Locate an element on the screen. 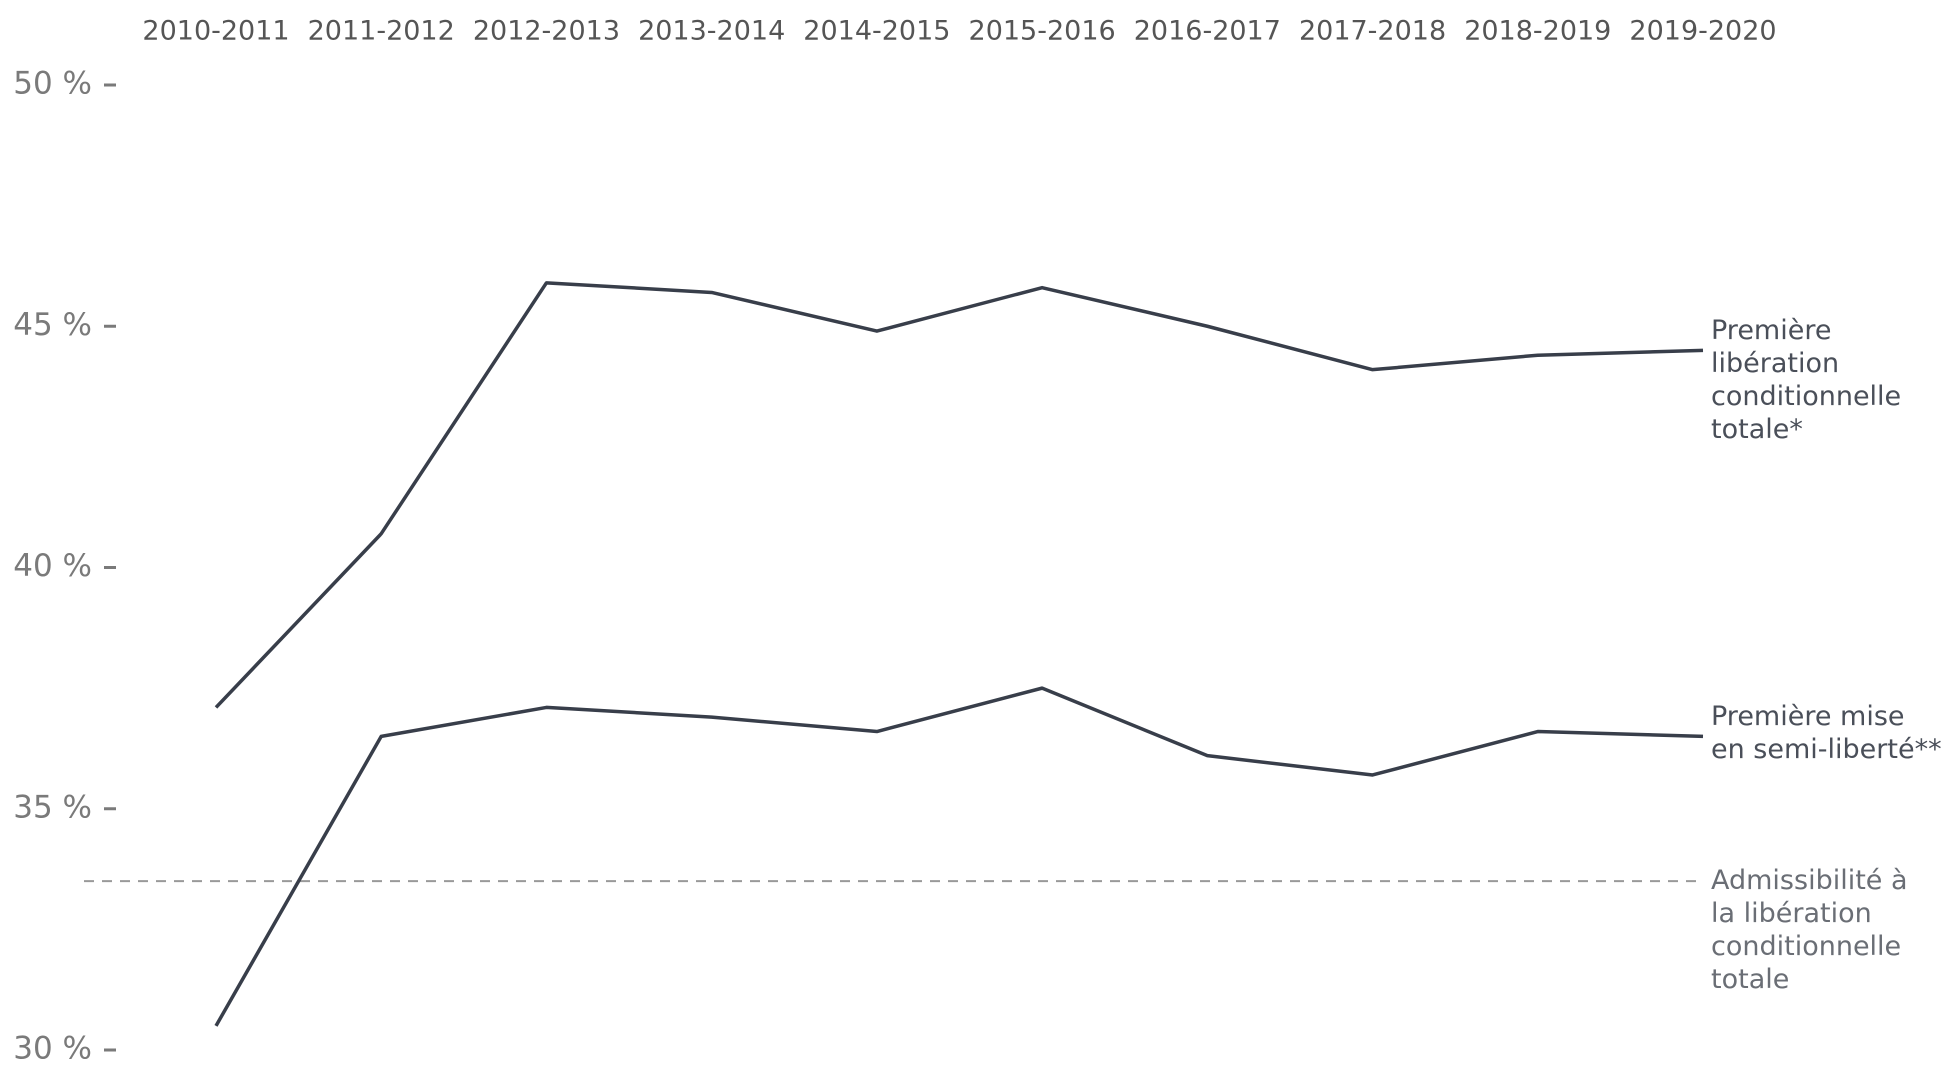 The width and height of the screenshot is (1951, 1071). y-tick-label: 30 % is located at coordinates (52, 1049).